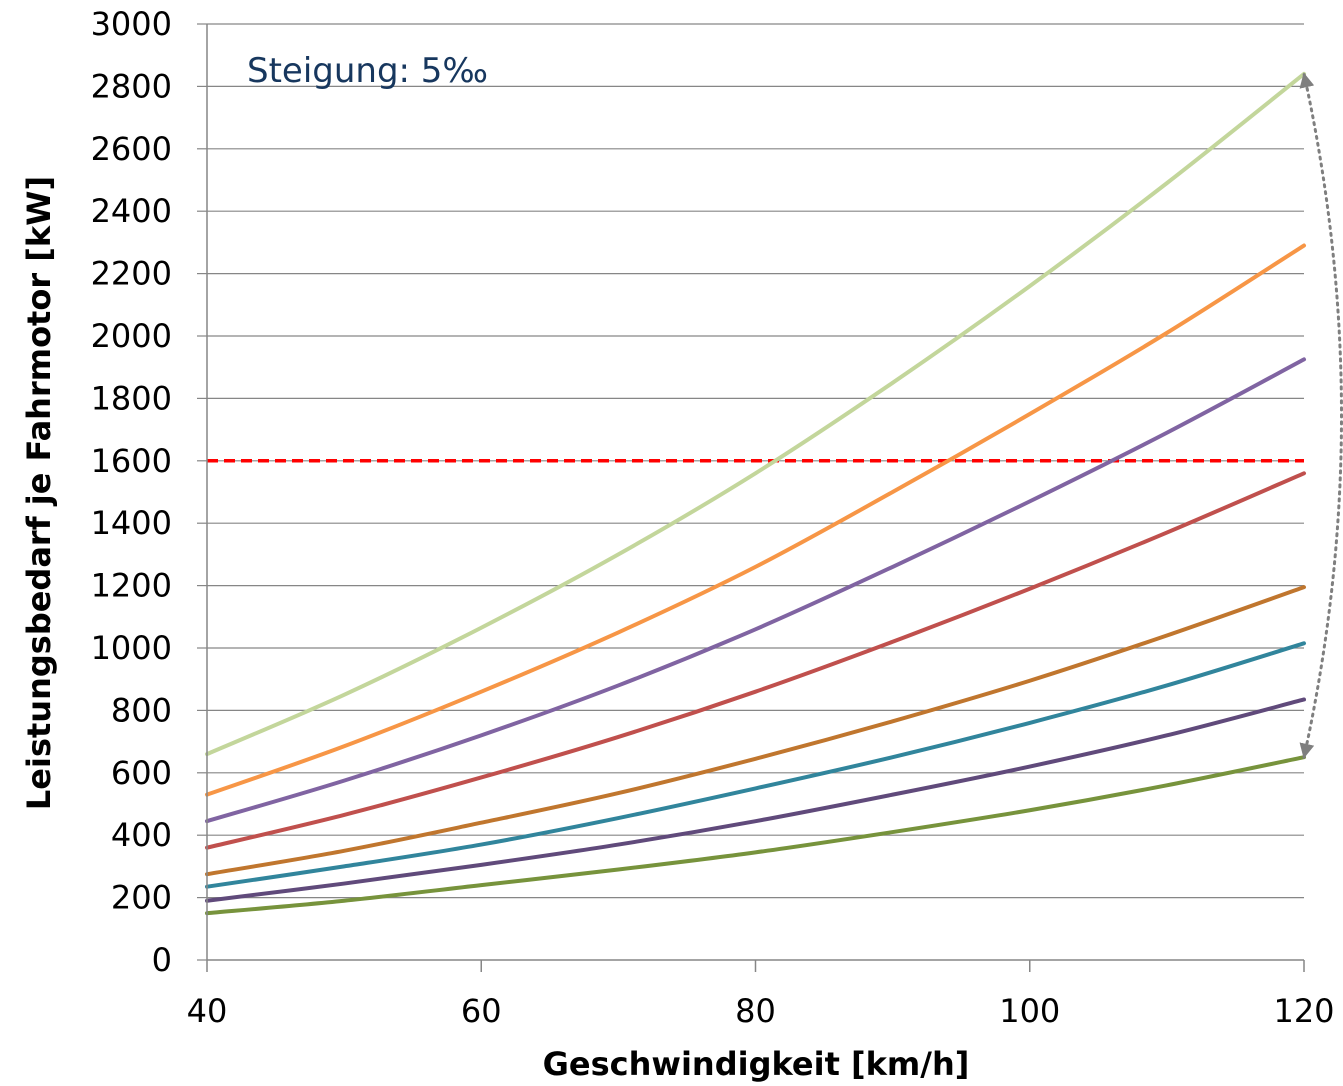 The height and width of the screenshot is (1086, 1343). I want to click on x-axis-title: Geschwindigkeit [km/h], so click(756, 1064).